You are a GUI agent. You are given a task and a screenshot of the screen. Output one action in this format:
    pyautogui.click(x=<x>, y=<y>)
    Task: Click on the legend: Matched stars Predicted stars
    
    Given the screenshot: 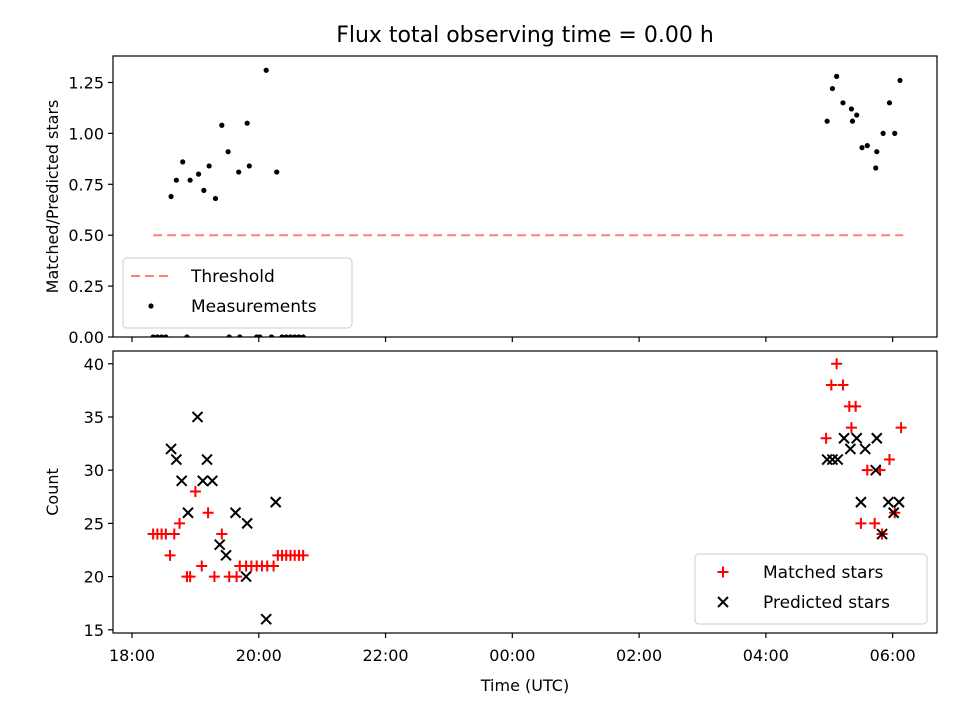 What is the action you would take?
    pyautogui.click(x=811, y=589)
    